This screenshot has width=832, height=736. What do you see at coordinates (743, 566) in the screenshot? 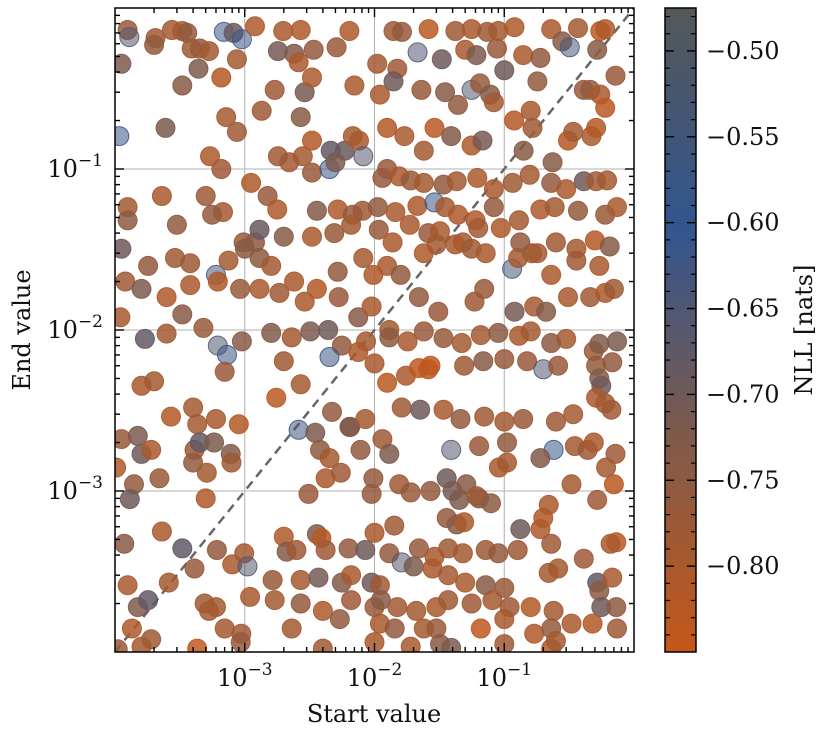
I see `colorbar-tick-label: −0.80` at bounding box center [743, 566].